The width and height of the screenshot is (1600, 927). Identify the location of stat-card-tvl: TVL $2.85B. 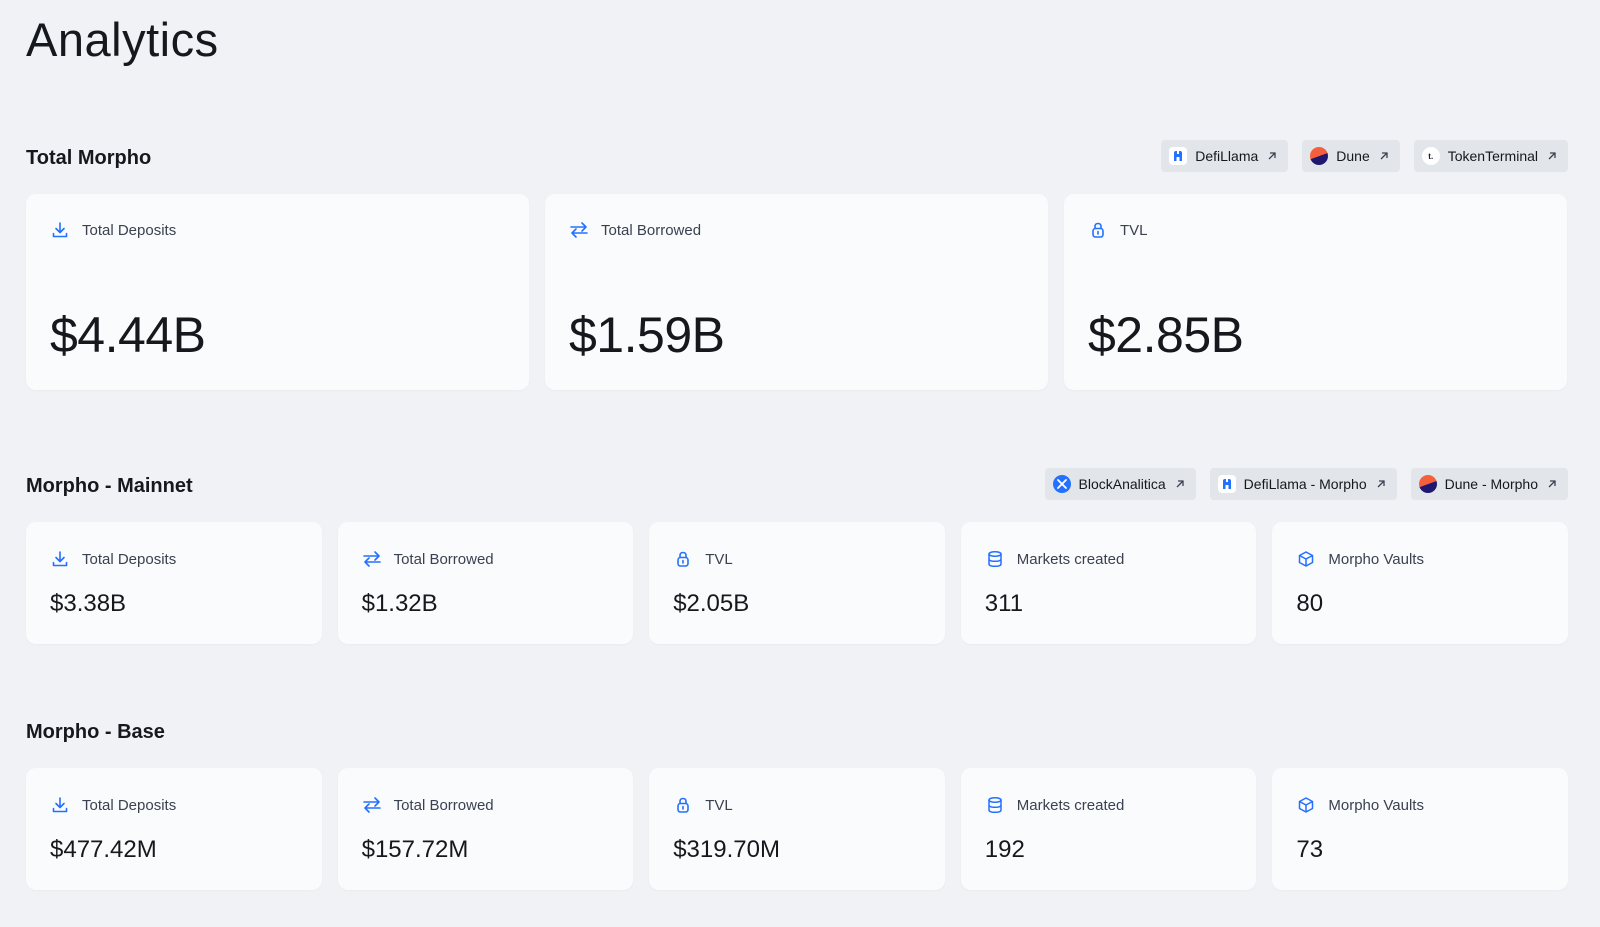
(1315, 292).